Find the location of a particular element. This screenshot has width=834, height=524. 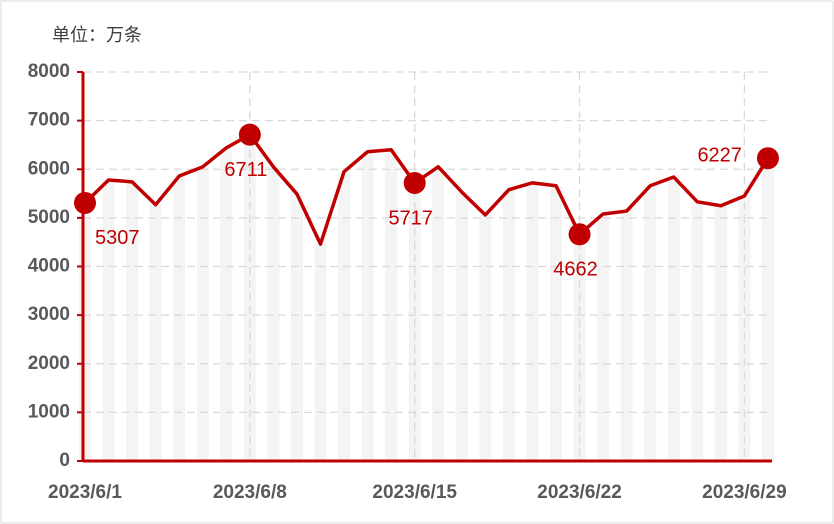

y-tick-label: 1000 is located at coordinates (49, 411).